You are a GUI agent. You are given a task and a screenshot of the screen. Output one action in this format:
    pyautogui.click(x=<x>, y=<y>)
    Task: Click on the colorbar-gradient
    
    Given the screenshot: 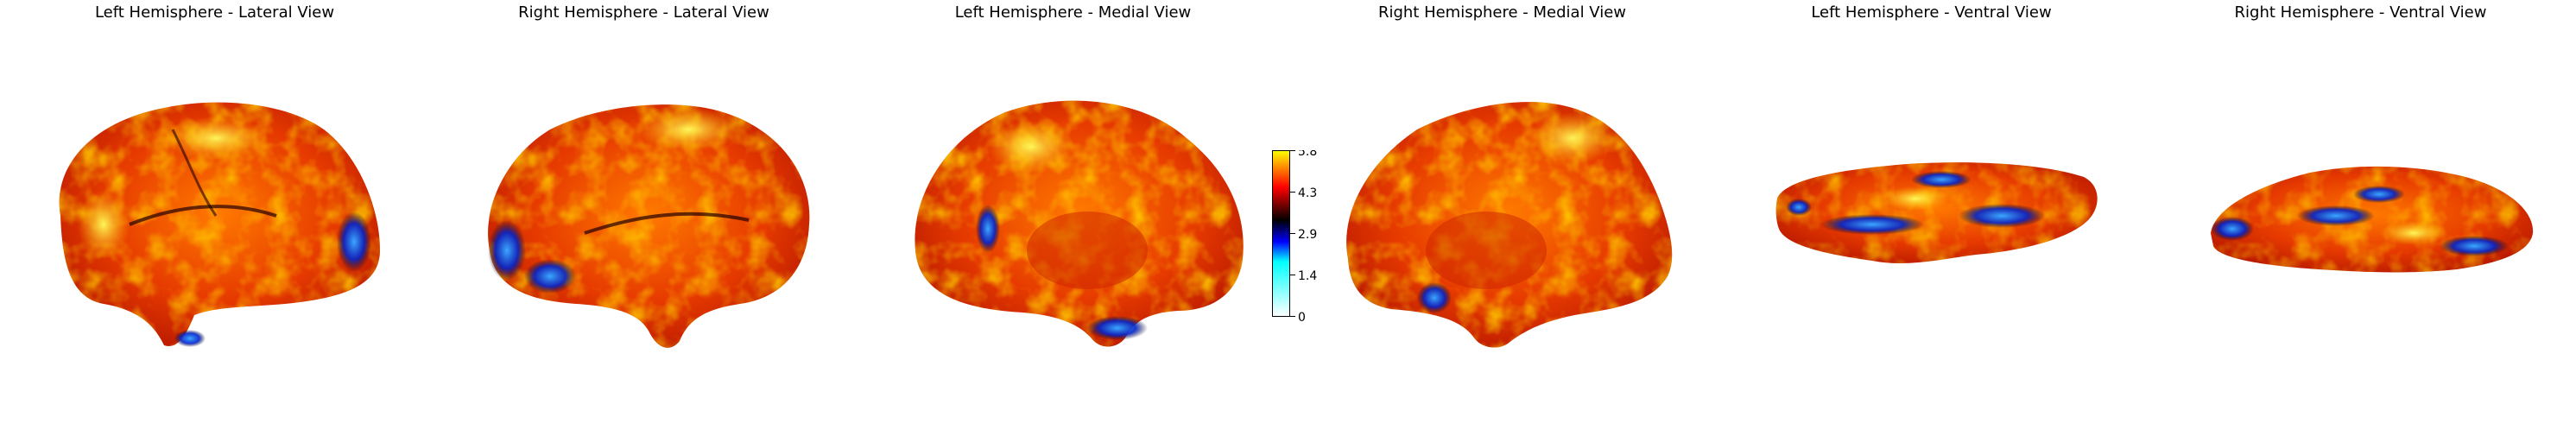 What is the action you would take?
    pyautogui.click(x=1281, y=233)
    